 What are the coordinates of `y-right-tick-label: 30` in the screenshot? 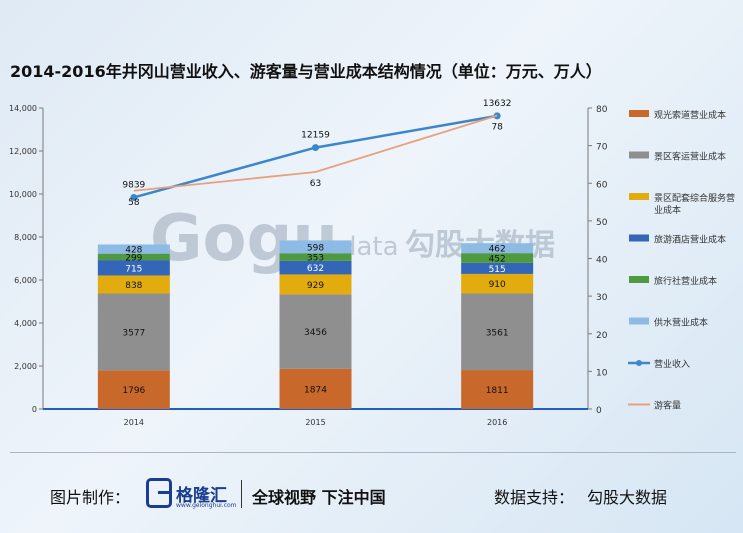 It's located at (602, 298).